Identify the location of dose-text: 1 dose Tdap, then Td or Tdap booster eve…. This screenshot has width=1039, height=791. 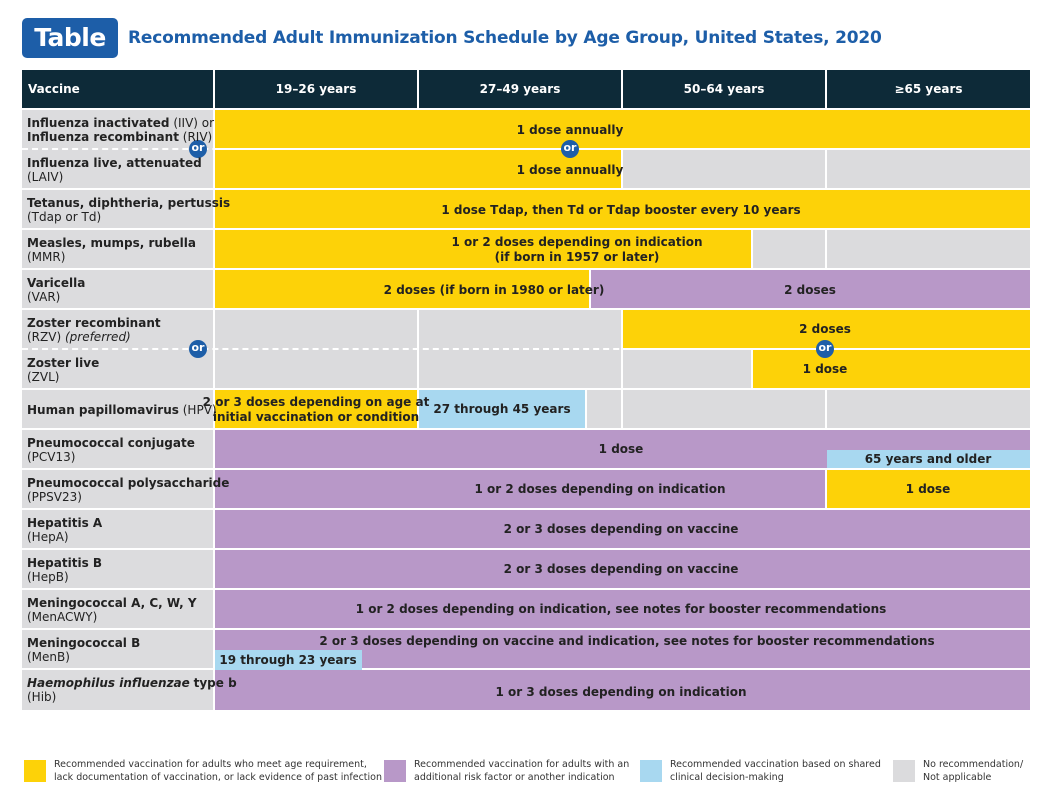
(621, 210).